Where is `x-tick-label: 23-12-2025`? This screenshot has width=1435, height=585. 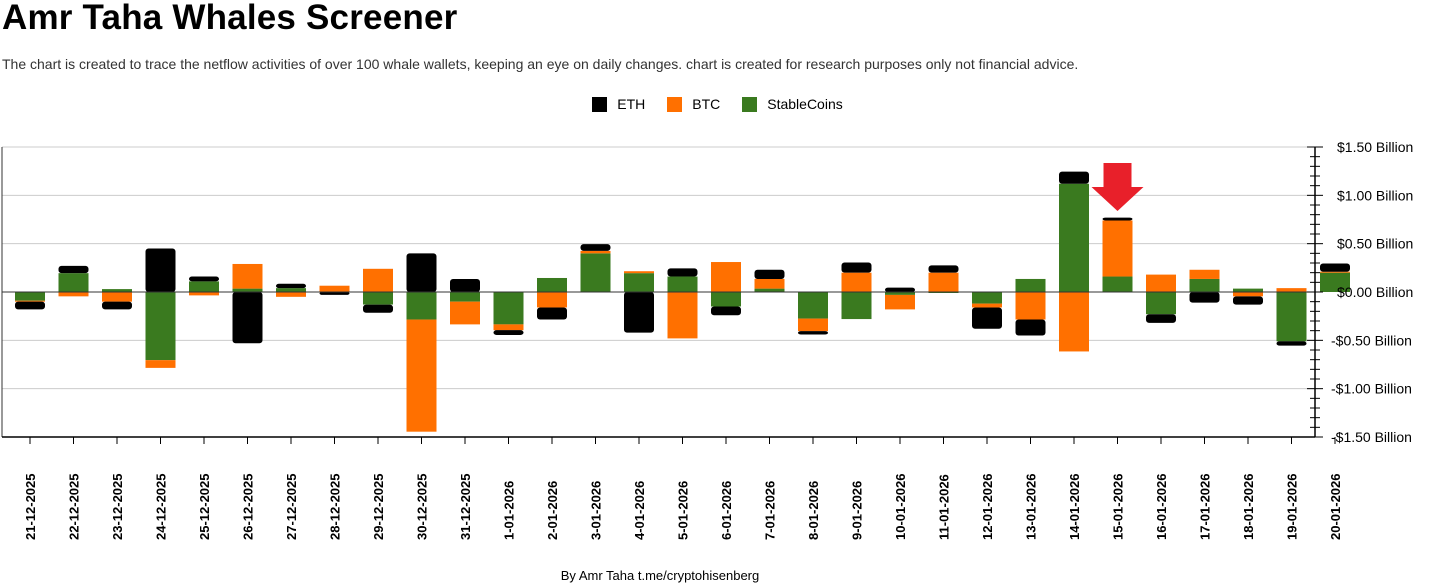
x-tick-label: 23-12-2025 is located at coordinates (117, 507).